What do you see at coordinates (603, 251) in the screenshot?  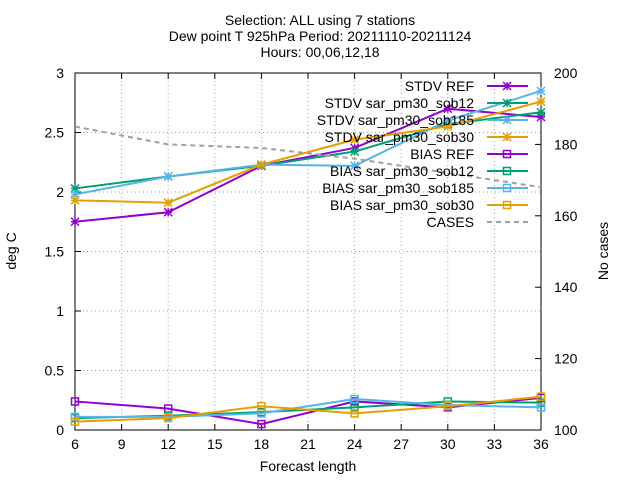 I see `y2-axis-label: No cases` at bounding box center [603, 251].